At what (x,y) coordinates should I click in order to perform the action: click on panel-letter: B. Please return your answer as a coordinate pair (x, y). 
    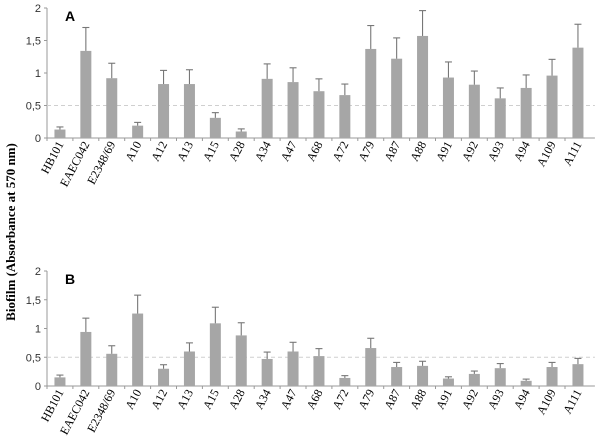
    Looking at the image, I should click on (70, 279).